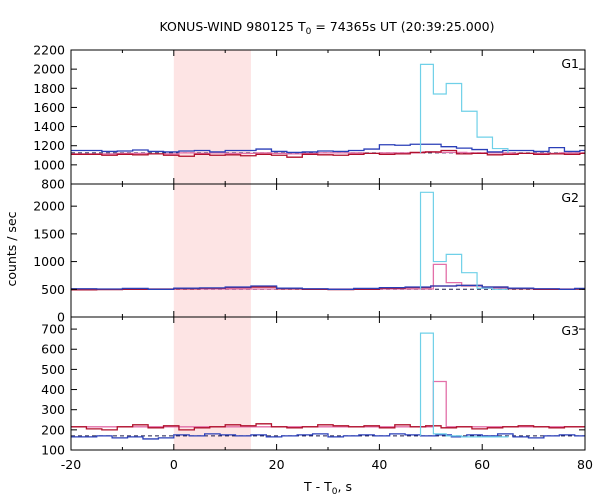 The width and height of the screenshot is (600, 500). What do you see at coordinates (53, 389) in the screenshot?
I see `y-tick-label: 400` at bounding box center [53, 389].